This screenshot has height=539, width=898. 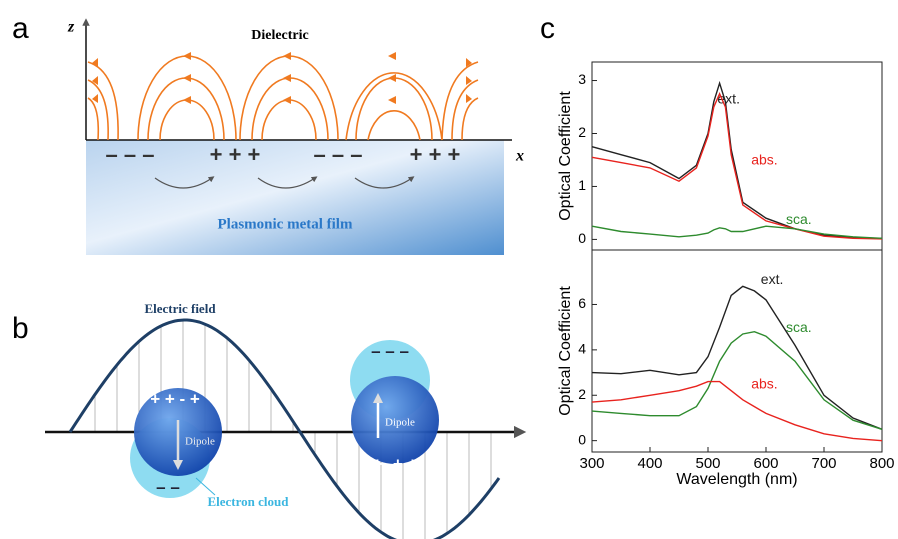 What do you see at coordinates (823, 463) in the screenshot?
I see `x-tick-label: 700` at bounding box center [823, 463].